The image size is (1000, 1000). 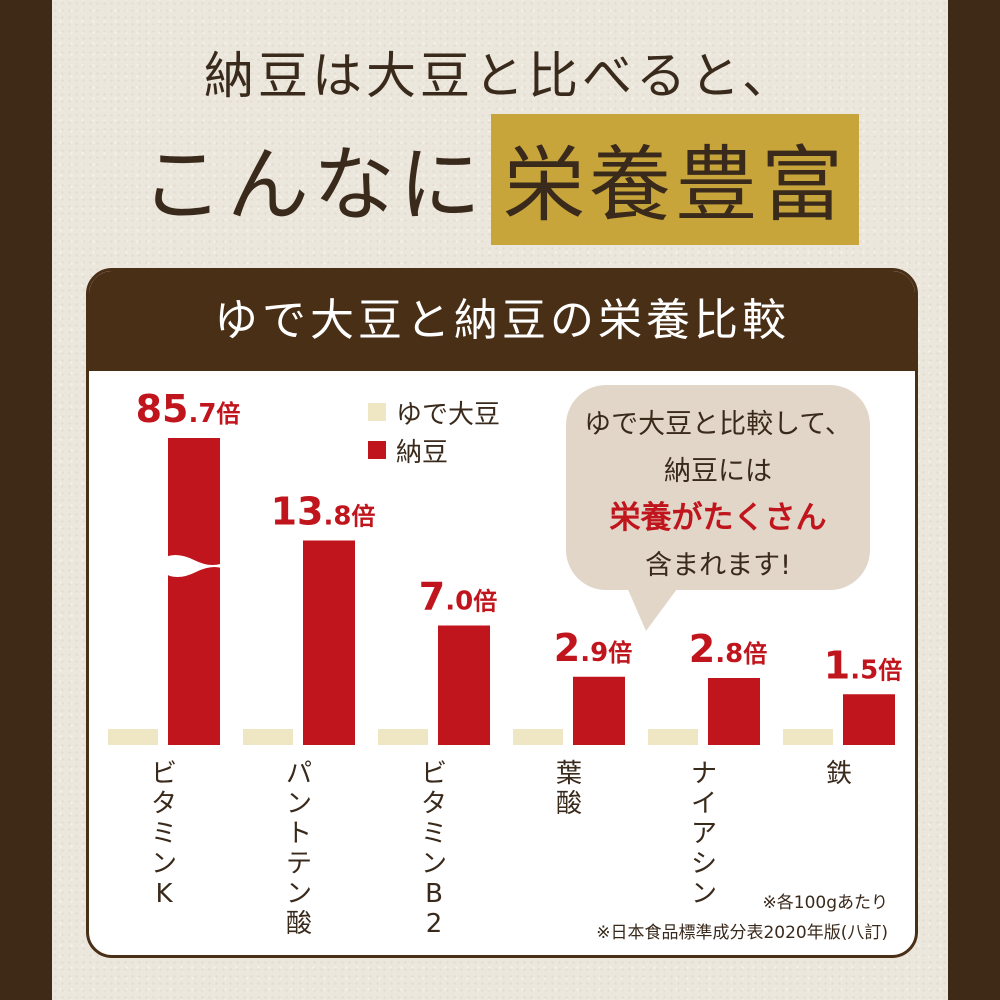 I want to click on bubble-line4: 含まれます!, so click(x=718, y=565).